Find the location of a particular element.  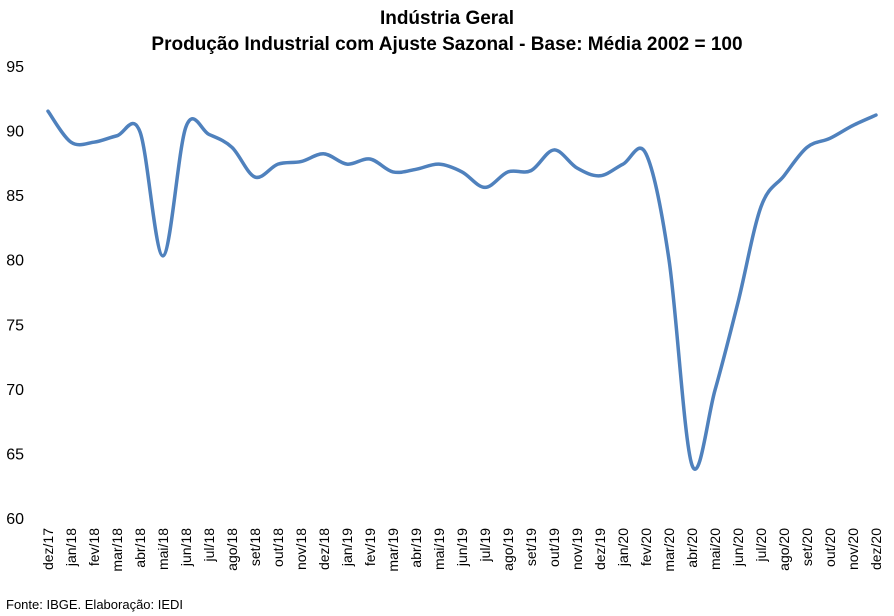

x-tick-label: fev/18 is located at coordinates (94, 547).